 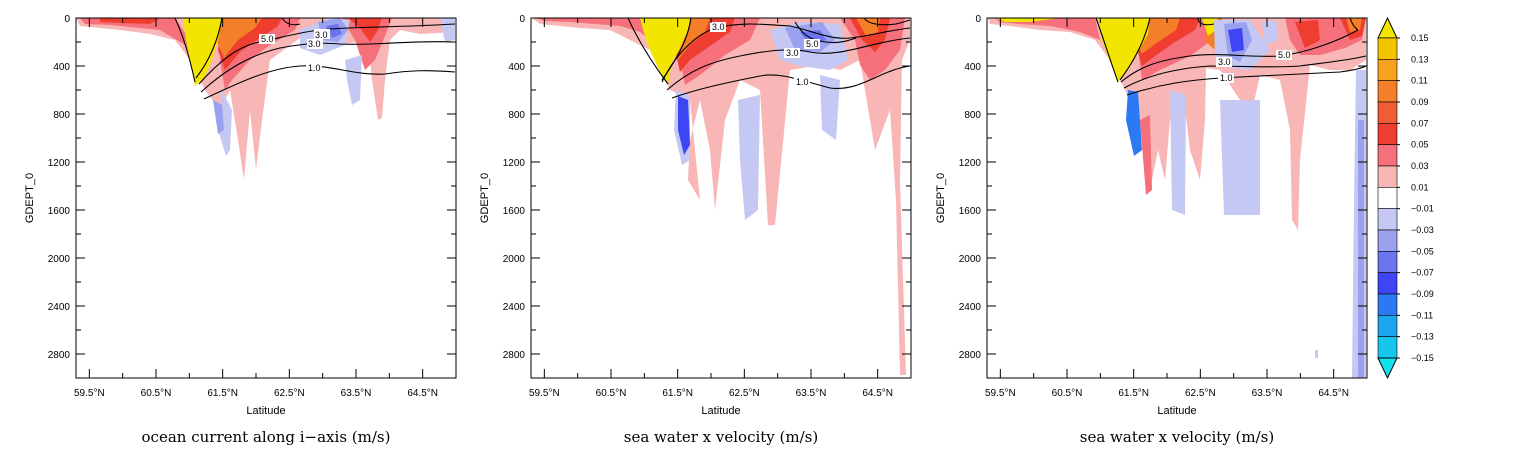 I want to click on panel-2-field-pos-mid, so click(x=720, y=51).